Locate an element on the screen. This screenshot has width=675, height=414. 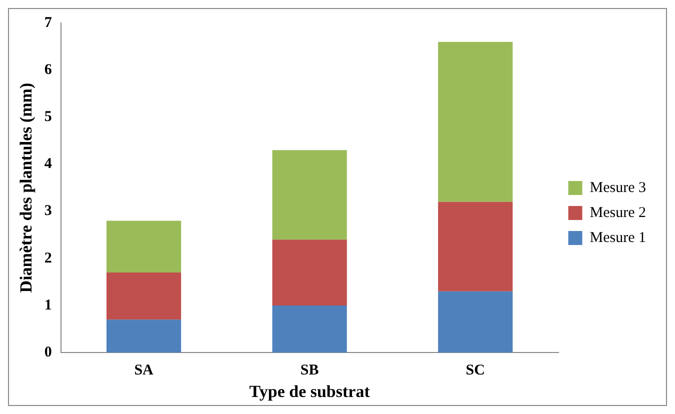
y-tick-label: 2 is located at coordinates (48, 258).